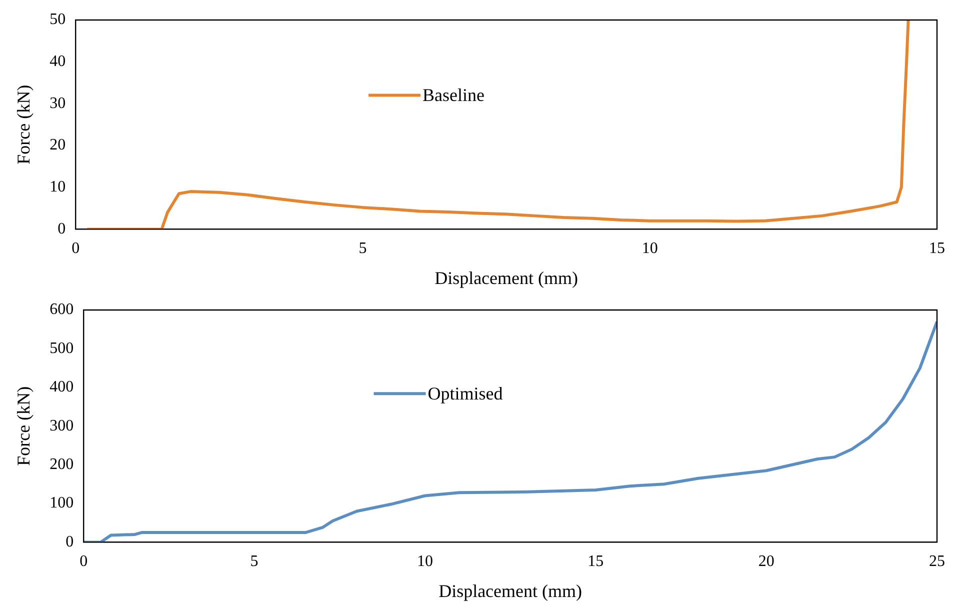 The height and width of the screenshot is (603, 955). I want to click on y-tick-label: 600, so click(62, 309).